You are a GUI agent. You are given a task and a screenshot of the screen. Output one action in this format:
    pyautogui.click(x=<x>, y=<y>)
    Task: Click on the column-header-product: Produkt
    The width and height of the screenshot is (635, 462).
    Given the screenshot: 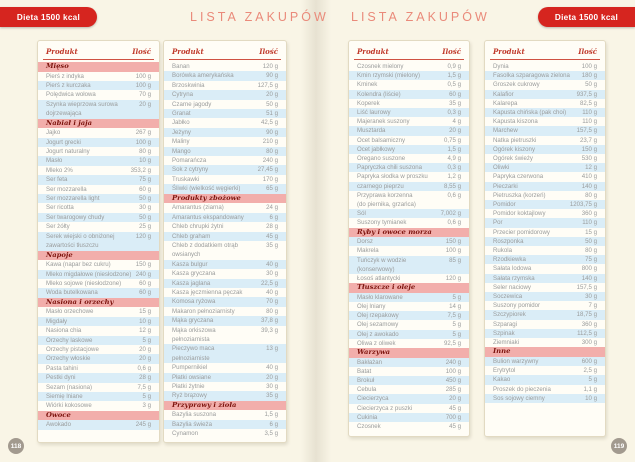 What is the action you would take?
    pyautogui.click(x=188, y=51)
    